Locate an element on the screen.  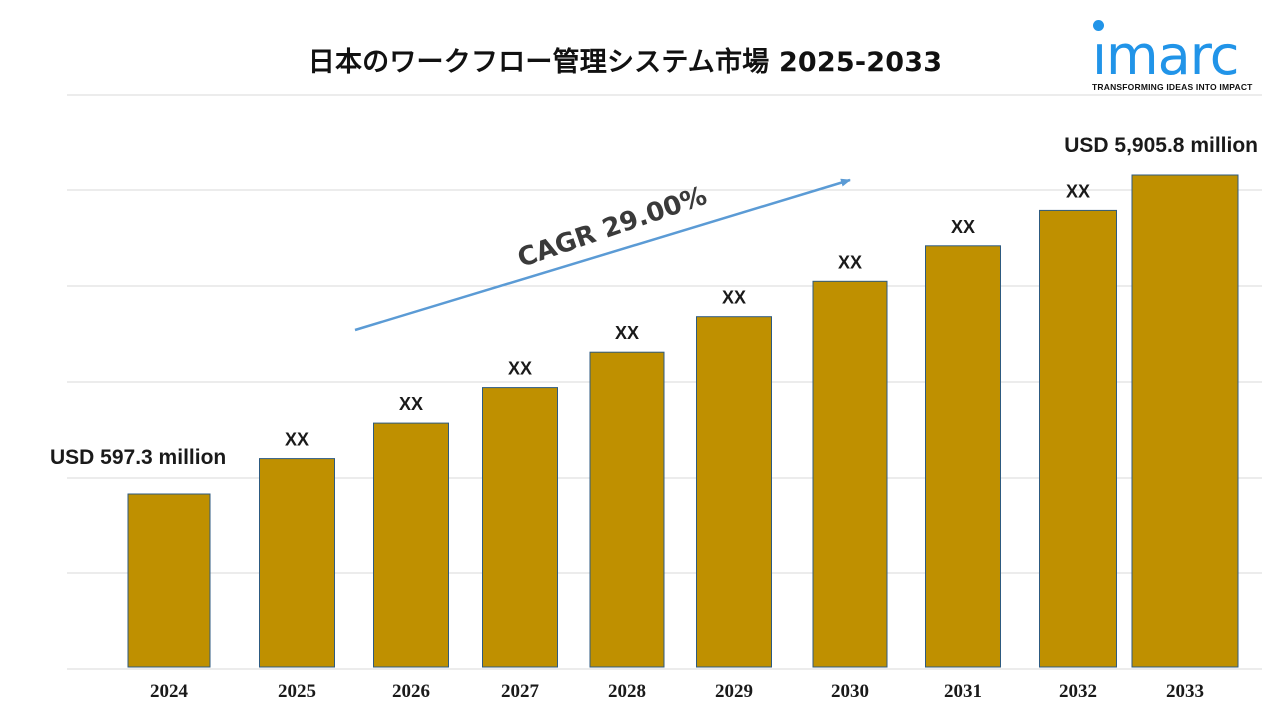
bar-2032 is located at coordinates (1078, 438).